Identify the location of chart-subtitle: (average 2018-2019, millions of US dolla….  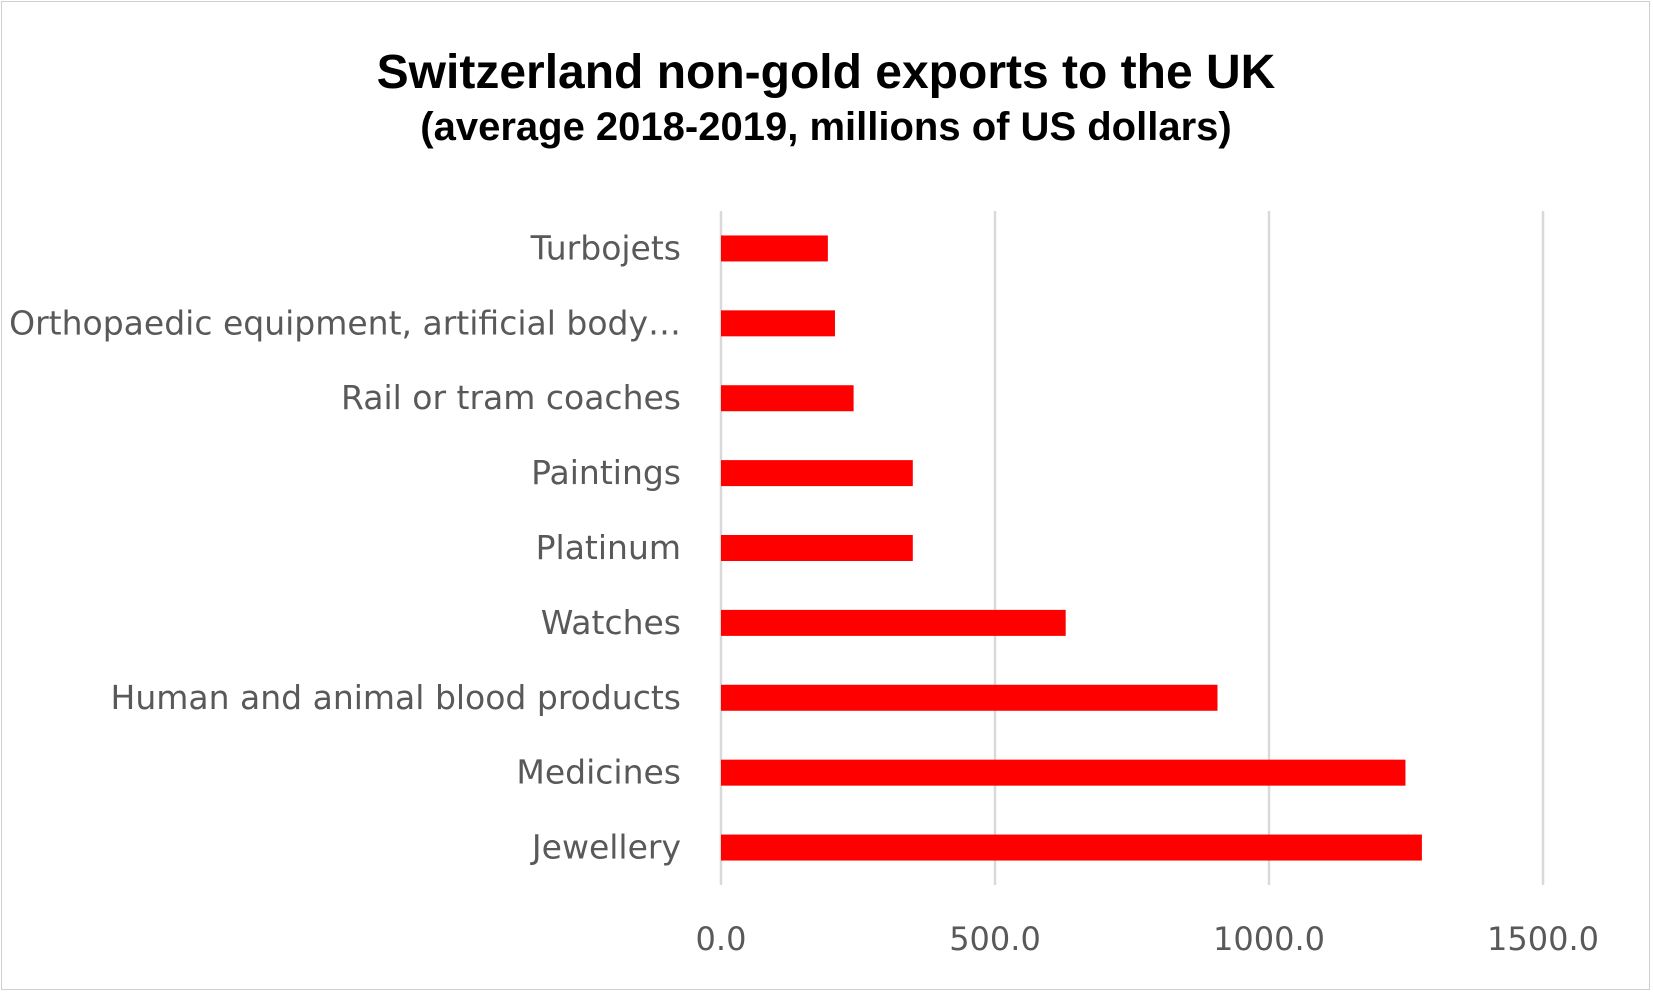
(825, 127).